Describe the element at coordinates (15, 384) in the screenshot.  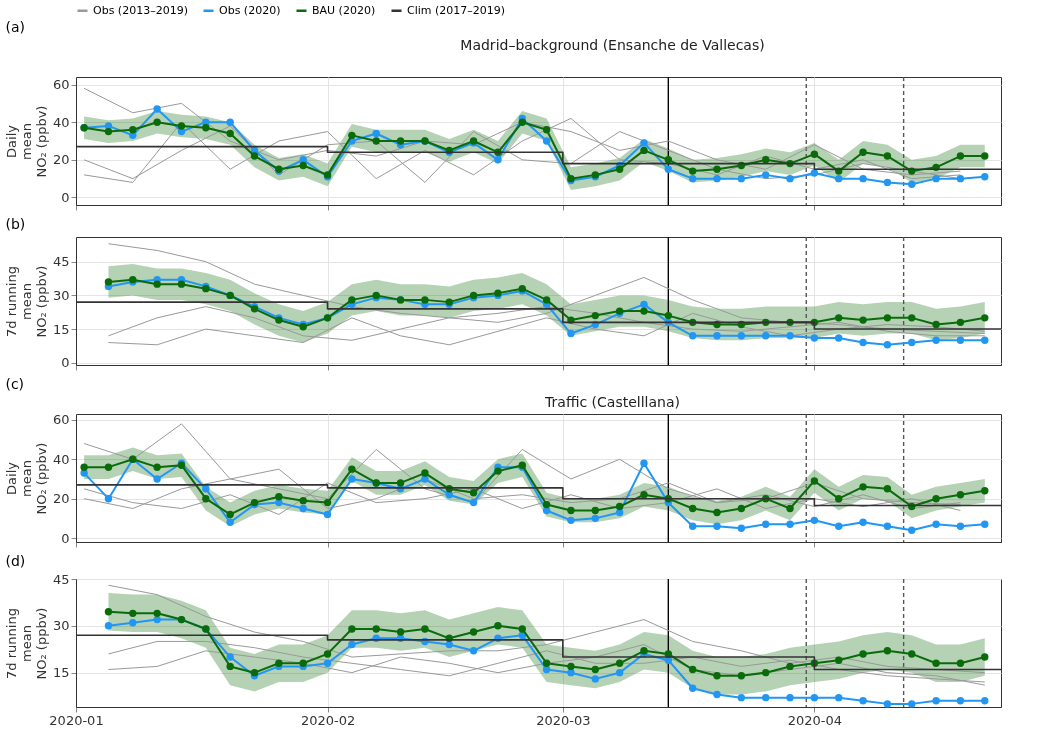
I see `chart-title: (c)` at that location.